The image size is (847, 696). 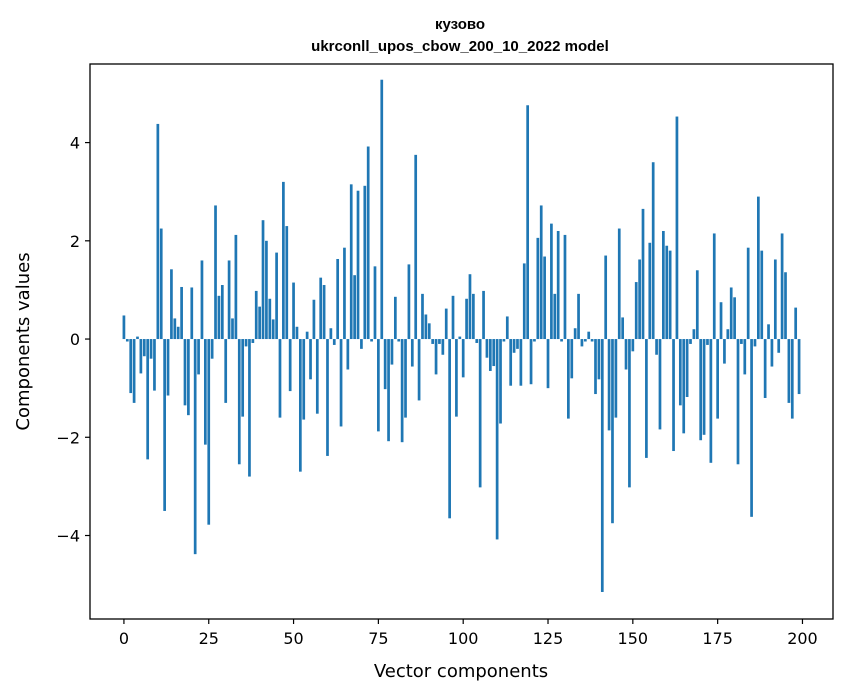 I want to click on x-tick-label: 125, so click(x=548, y=638).